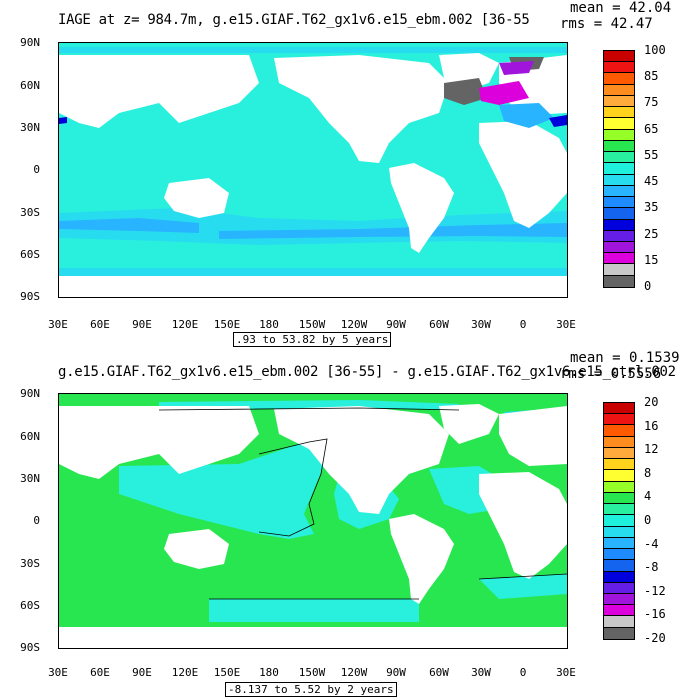  I want to click on panel-2-lon-label: 120E, so click(185, 672).